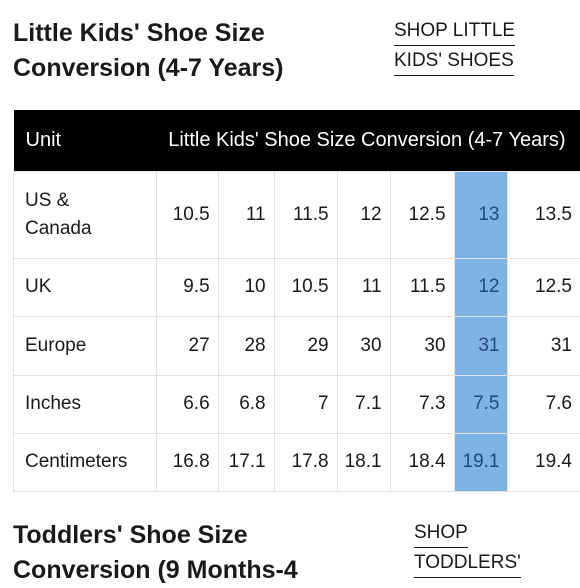 This screenshot has height=588, width=580. I want to click on size-cell: 19.1, so click(481, 462).